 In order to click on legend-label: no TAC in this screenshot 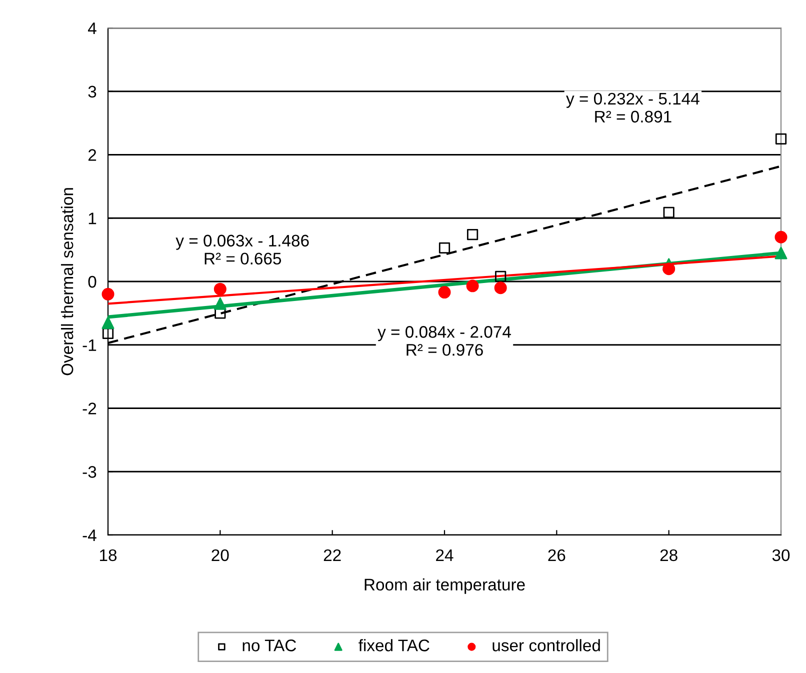, I will do `click(269, 646)`.